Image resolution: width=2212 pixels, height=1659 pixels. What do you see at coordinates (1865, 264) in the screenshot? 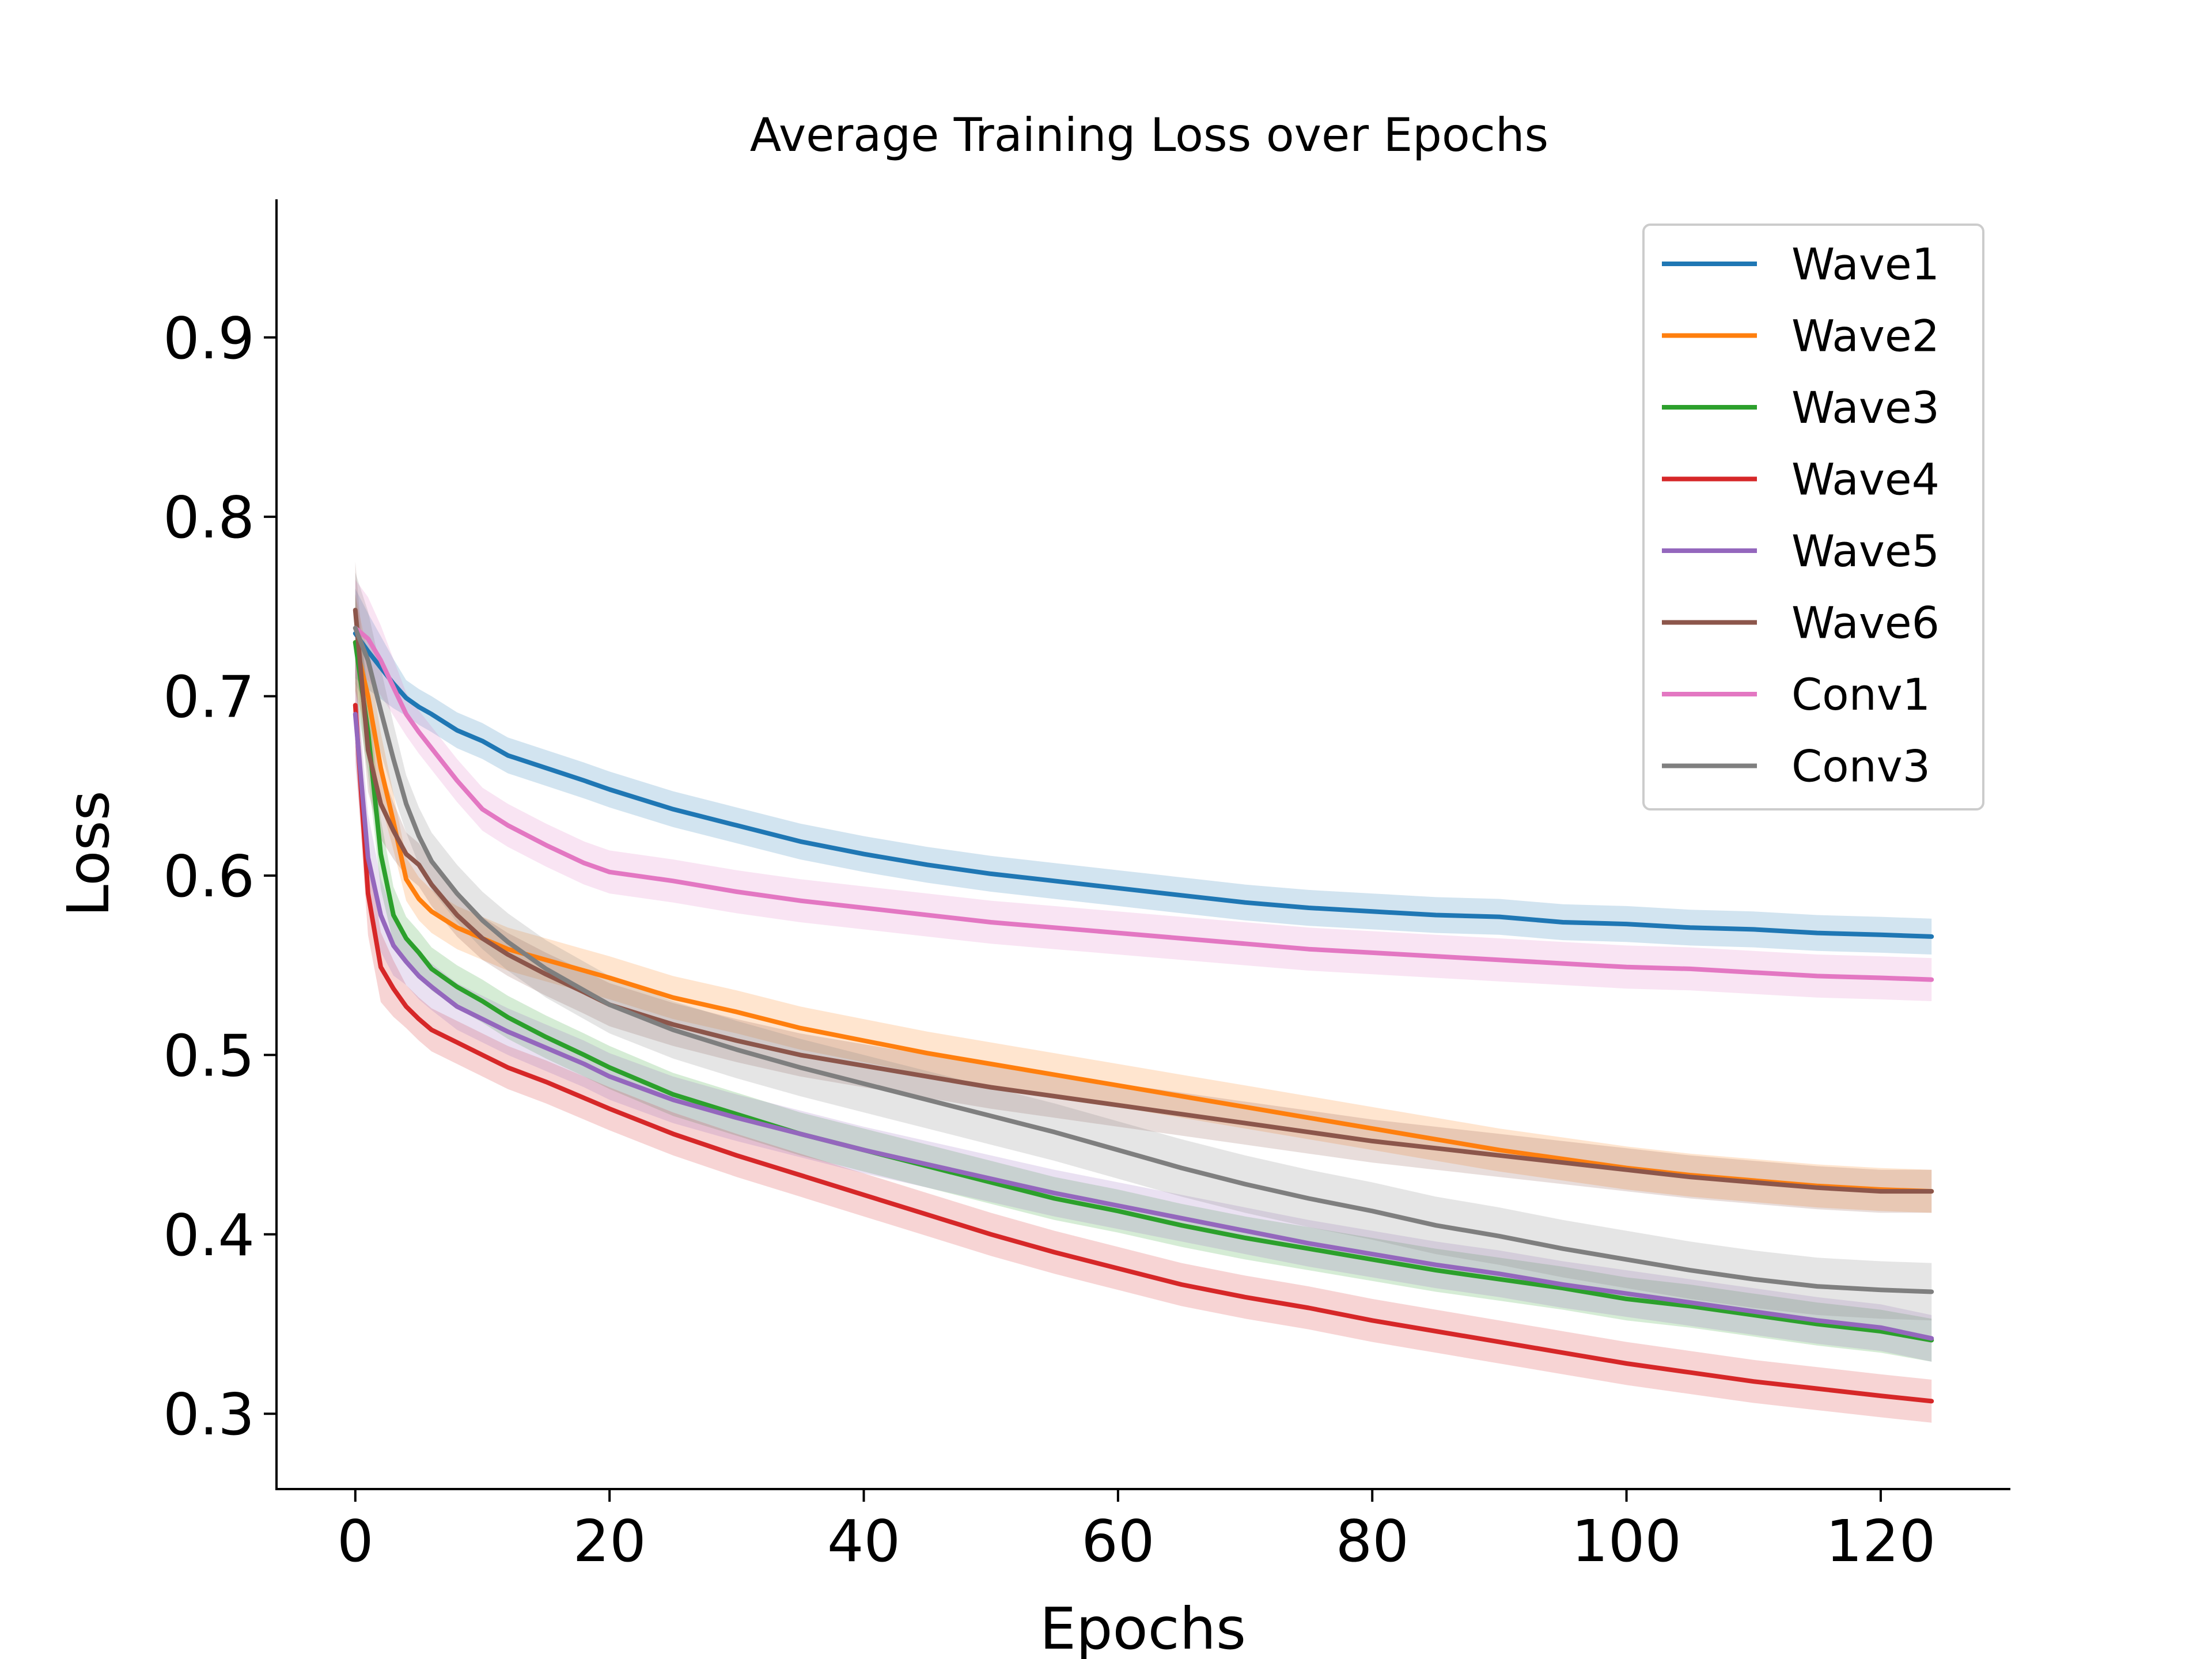
I see `legend-label-wave1: Wave1` at bounding box center [1865, 264].